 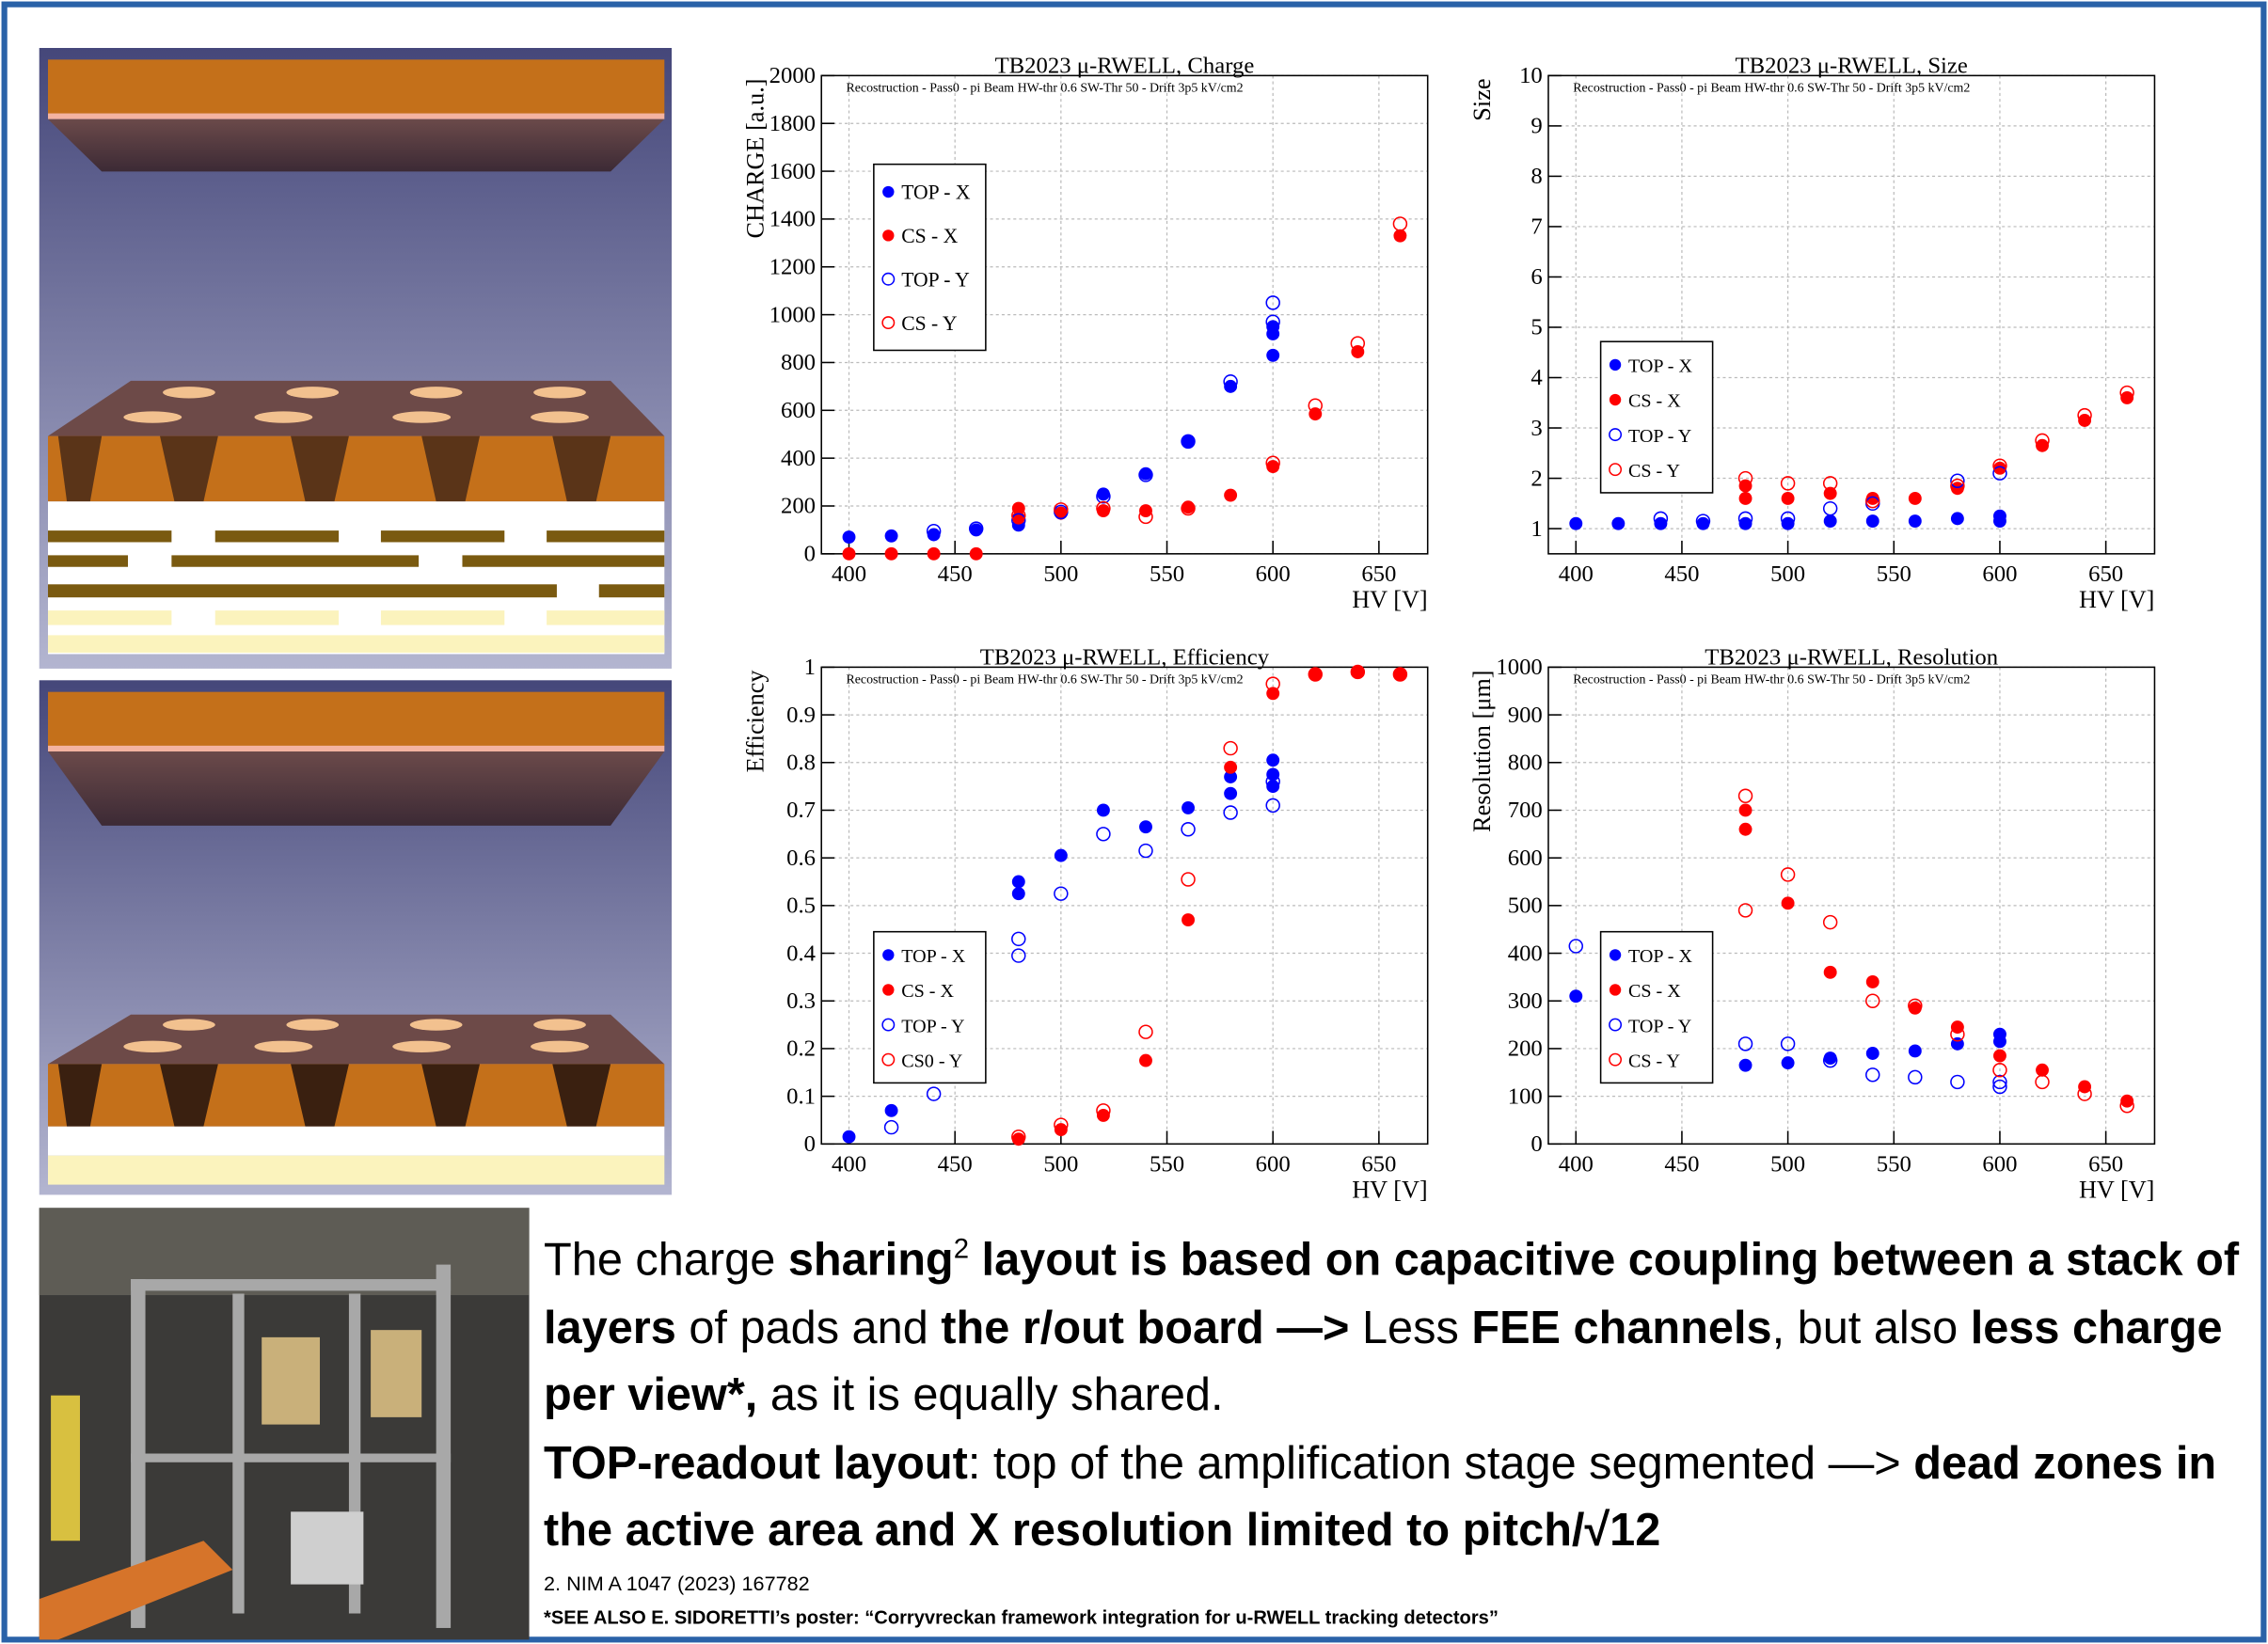 What do you see at coordinates (927, 991) in the screenshot?
I see `legend-label: CS - X` at bounding box center [927, 991].